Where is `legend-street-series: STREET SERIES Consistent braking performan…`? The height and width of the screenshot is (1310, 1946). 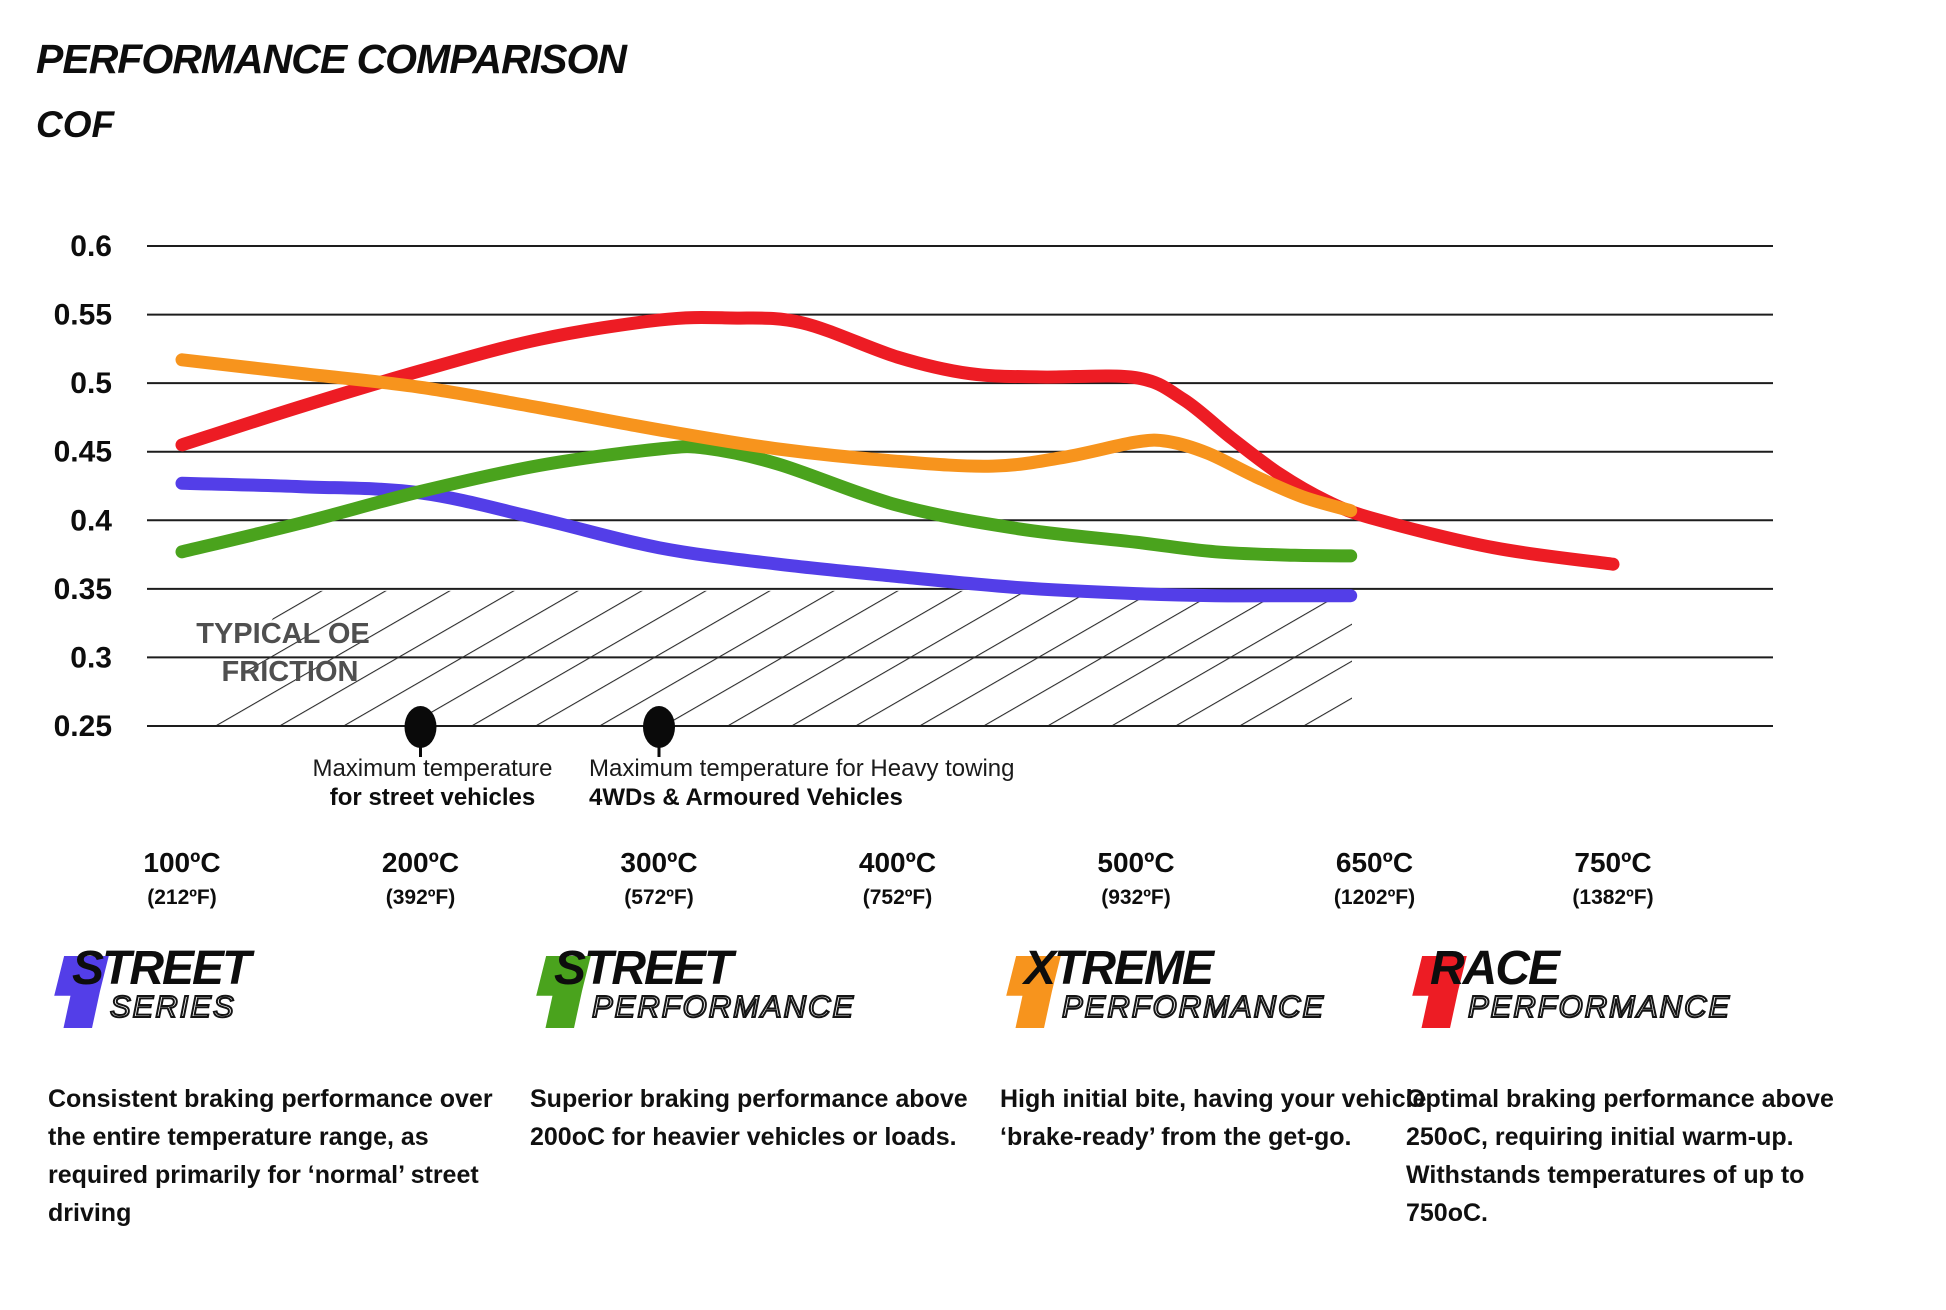 legend-street-series: STREET SERIES Consistent braking performan… is located at coordinates (277, 1087).